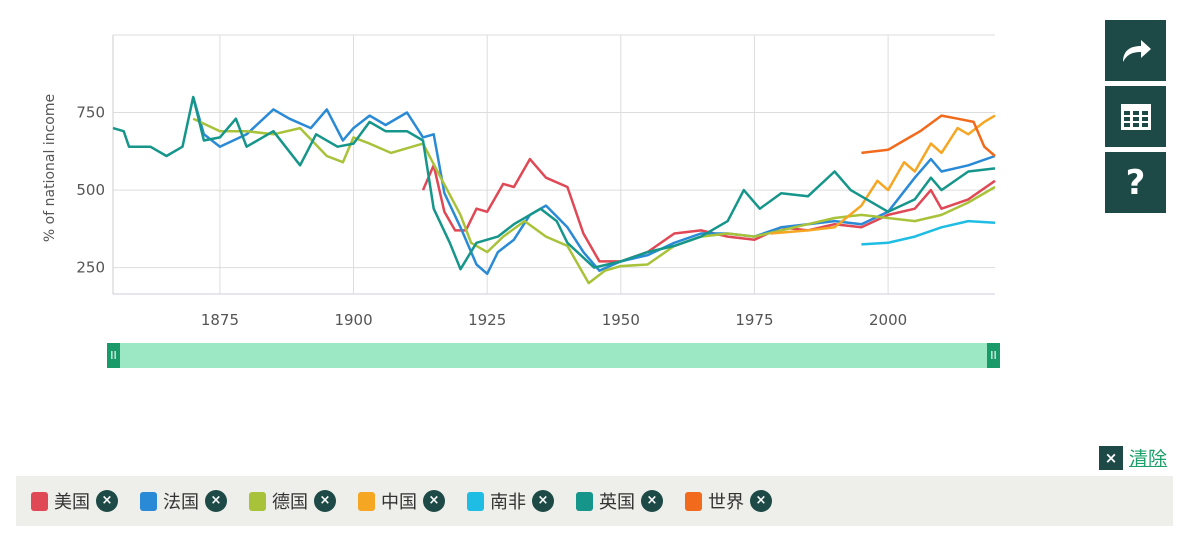 This screenshot has width=1200, height=538. I want to click on legend-label: 美国, so click(72, 502).